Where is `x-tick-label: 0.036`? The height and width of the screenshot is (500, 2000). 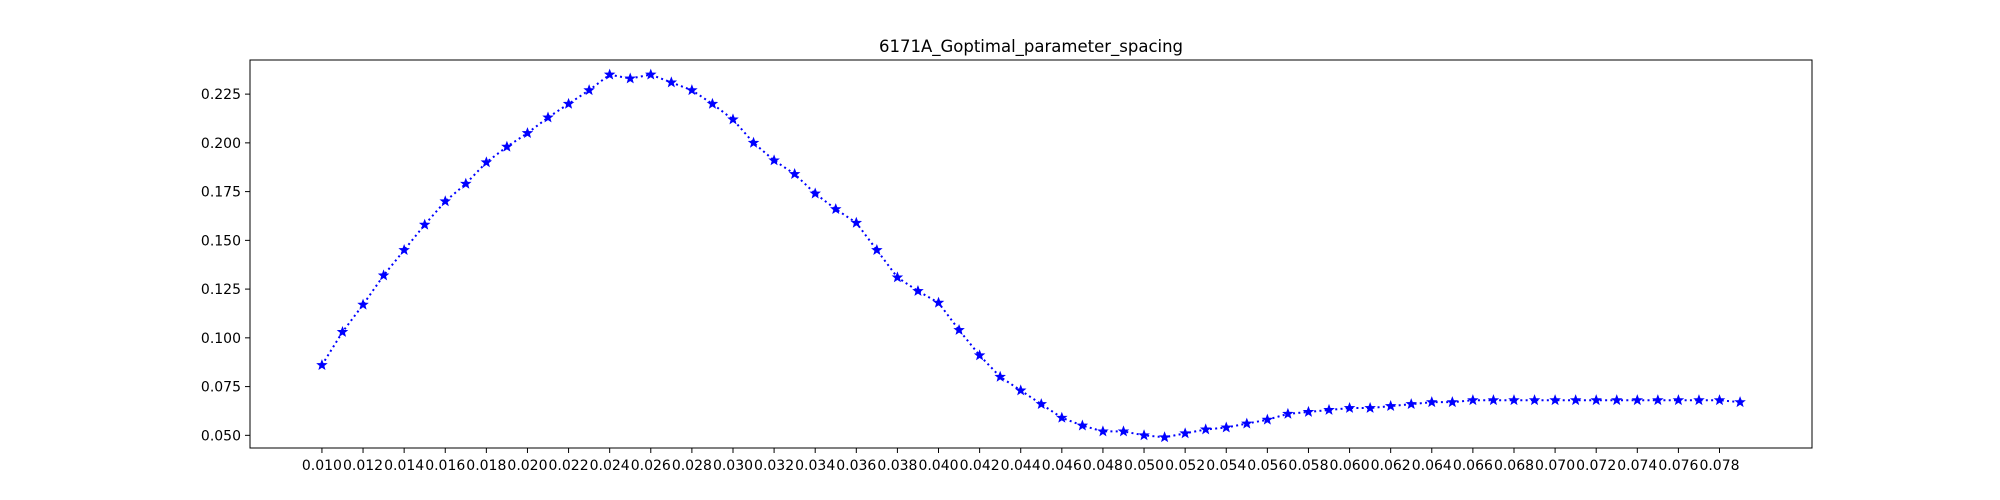 x-tick-label: 0.036 is located at coordinates (856, 466).